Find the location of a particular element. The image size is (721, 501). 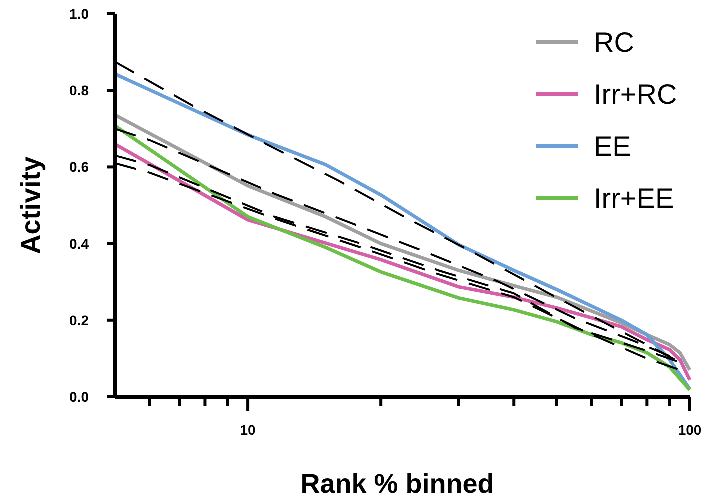

y-tick-label: 0.8 is located at coordinates (80, 90).